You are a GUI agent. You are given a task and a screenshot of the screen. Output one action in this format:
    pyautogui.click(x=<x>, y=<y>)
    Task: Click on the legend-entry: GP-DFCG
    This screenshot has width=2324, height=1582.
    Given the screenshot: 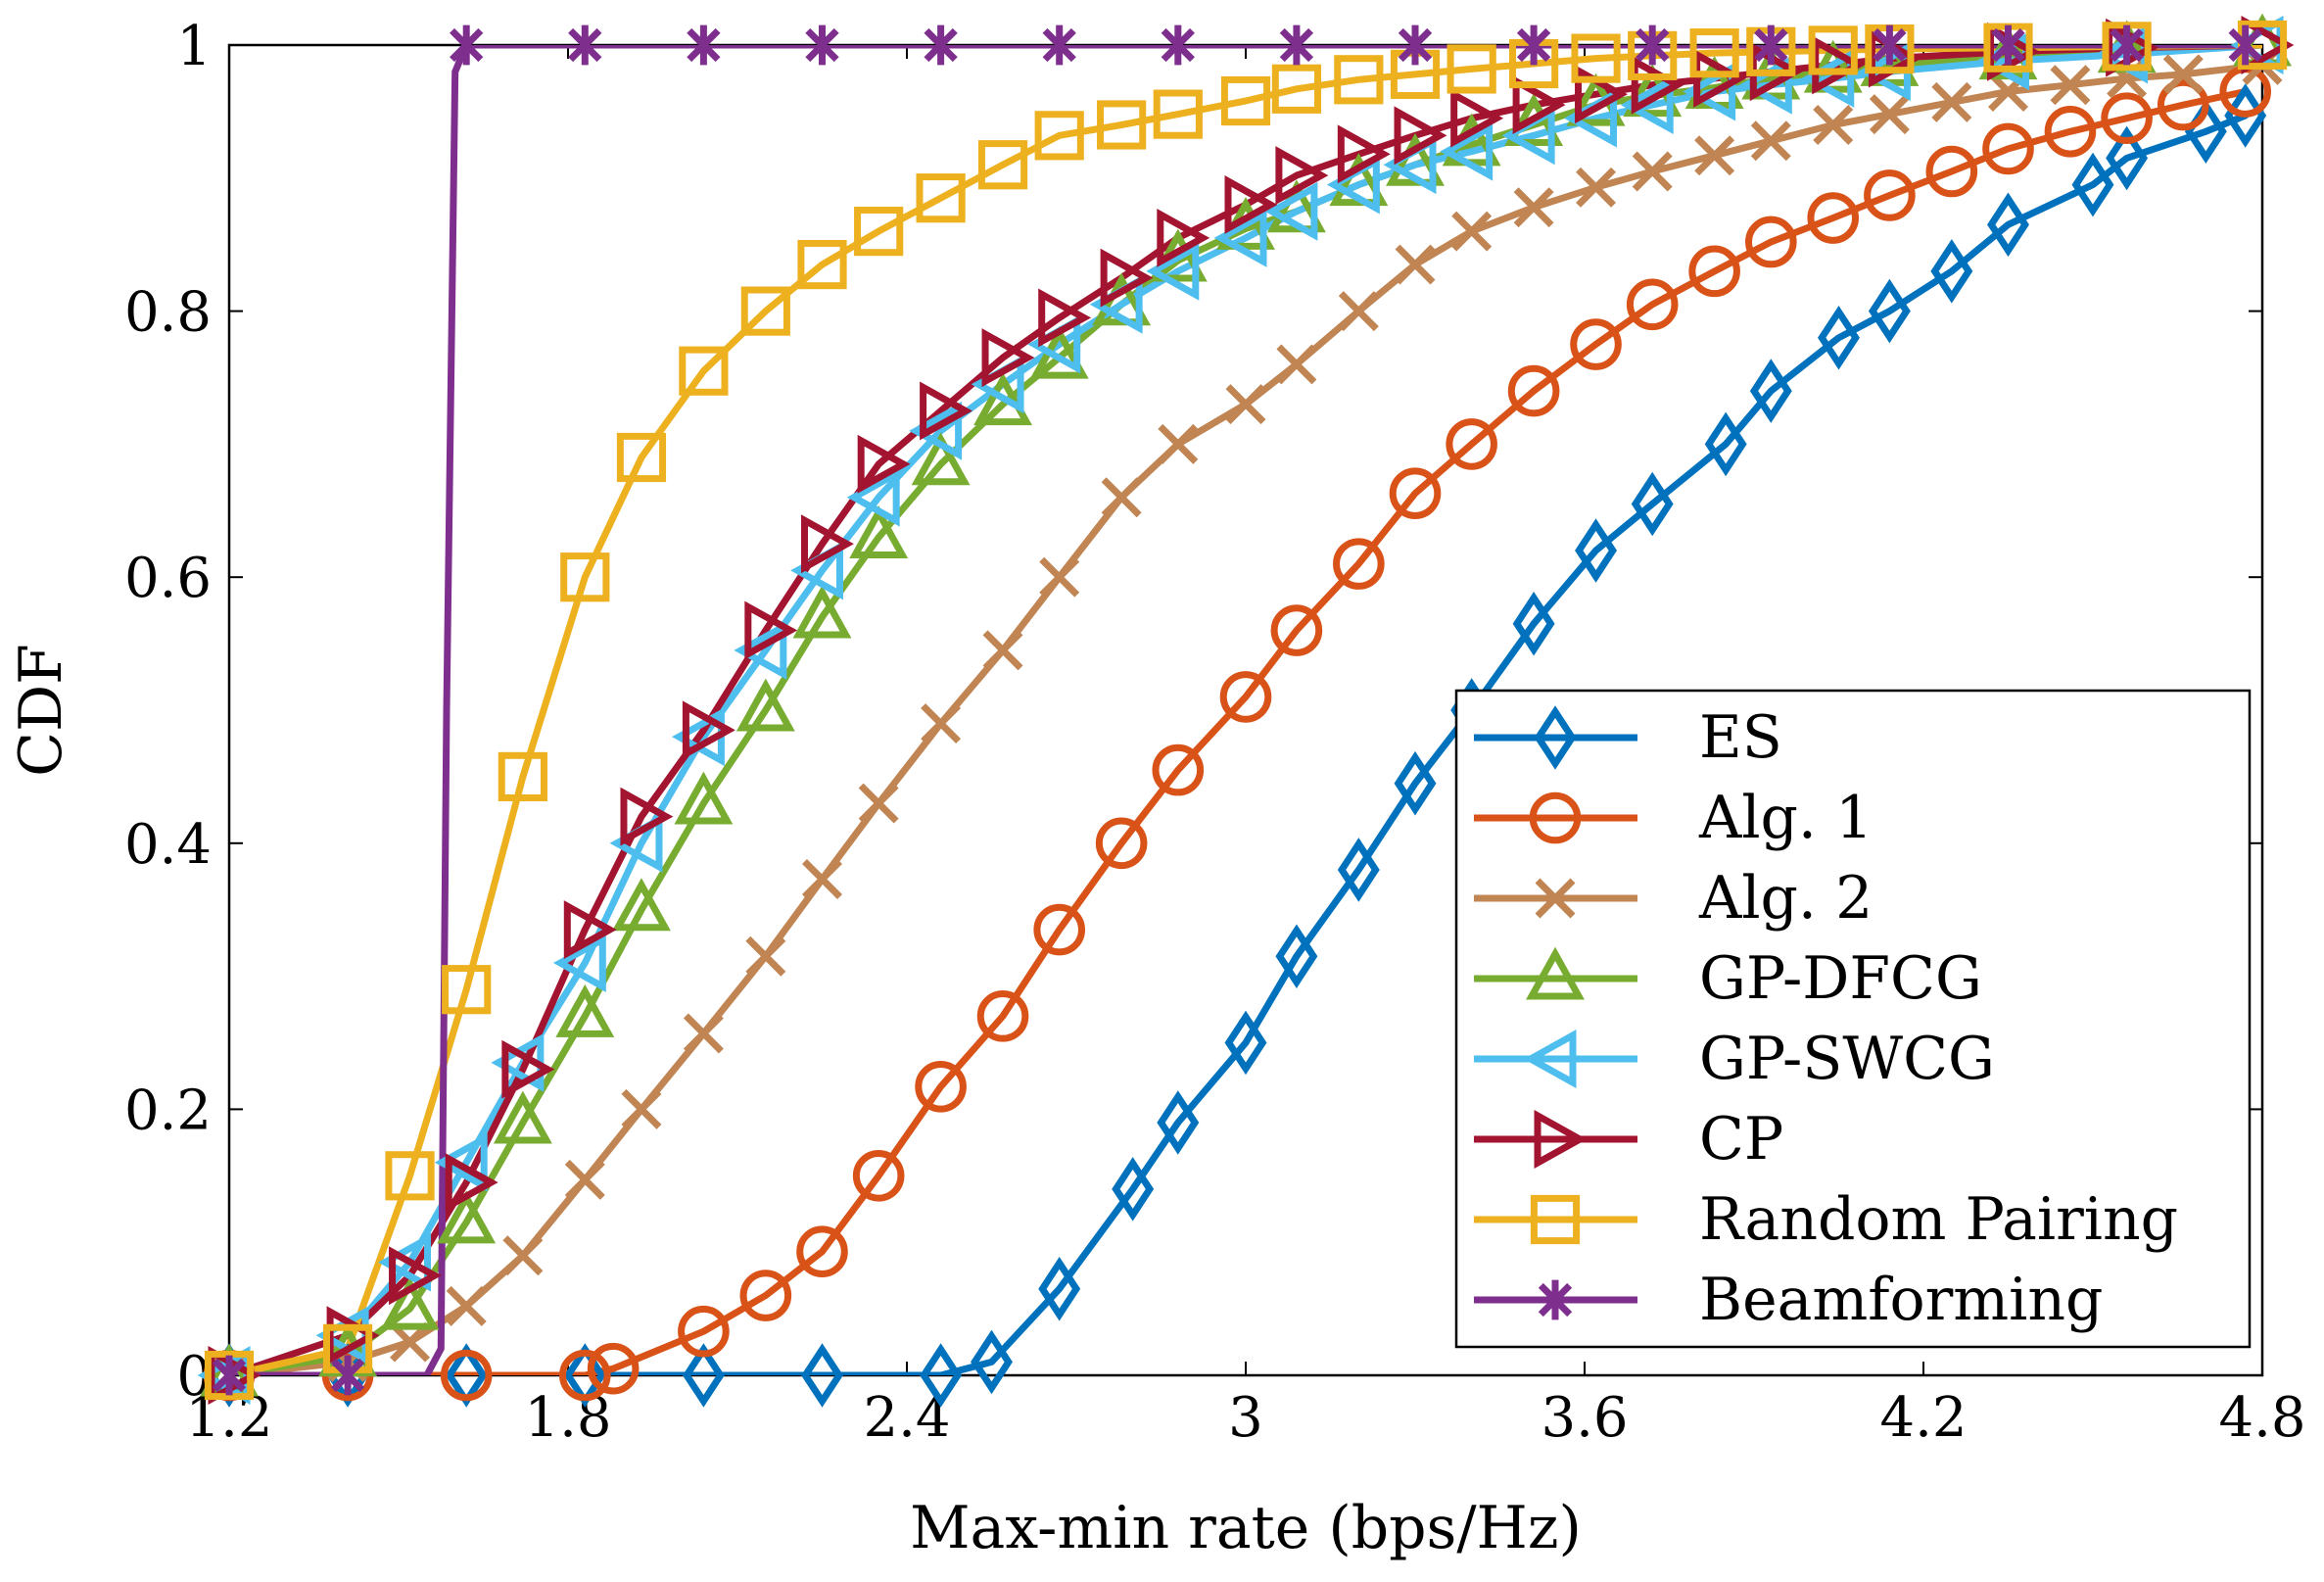 What is the action you would take?
    pyautogui.click(x=1728, y=978)
    